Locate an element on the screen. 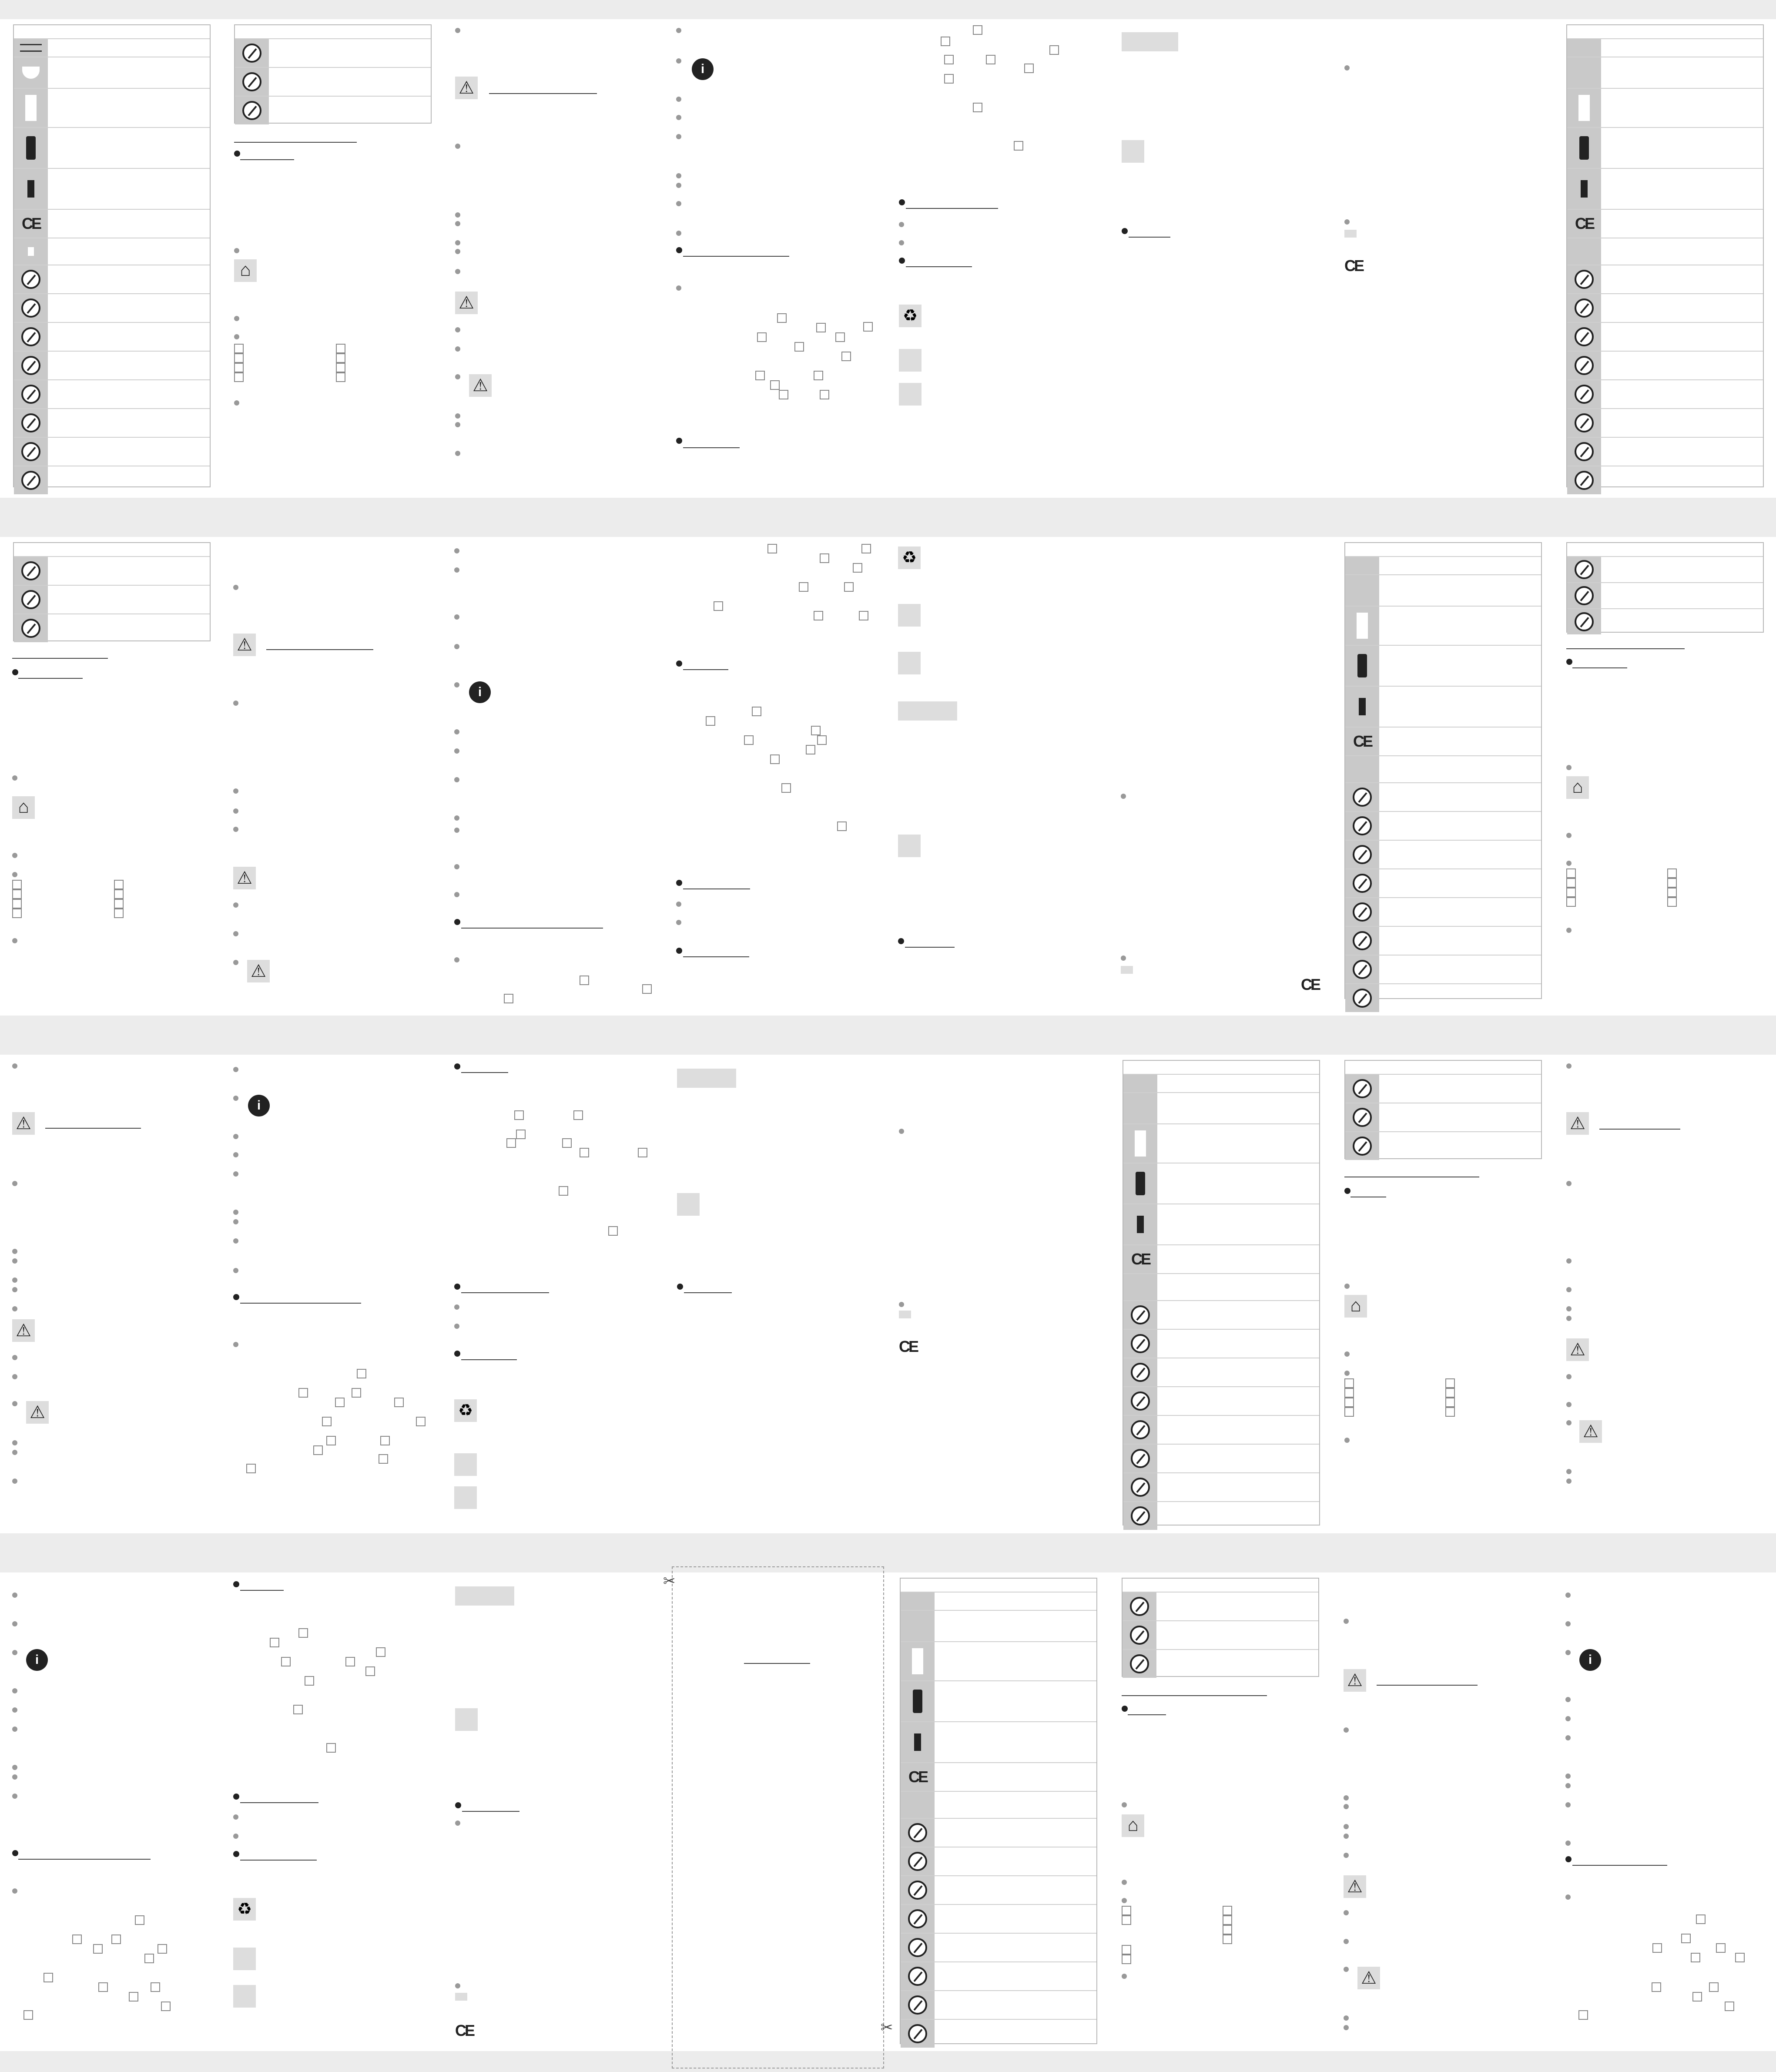 The width and height of the screenshot is (1776, 2072). battery-icon is located at coordinates (1362, 665).